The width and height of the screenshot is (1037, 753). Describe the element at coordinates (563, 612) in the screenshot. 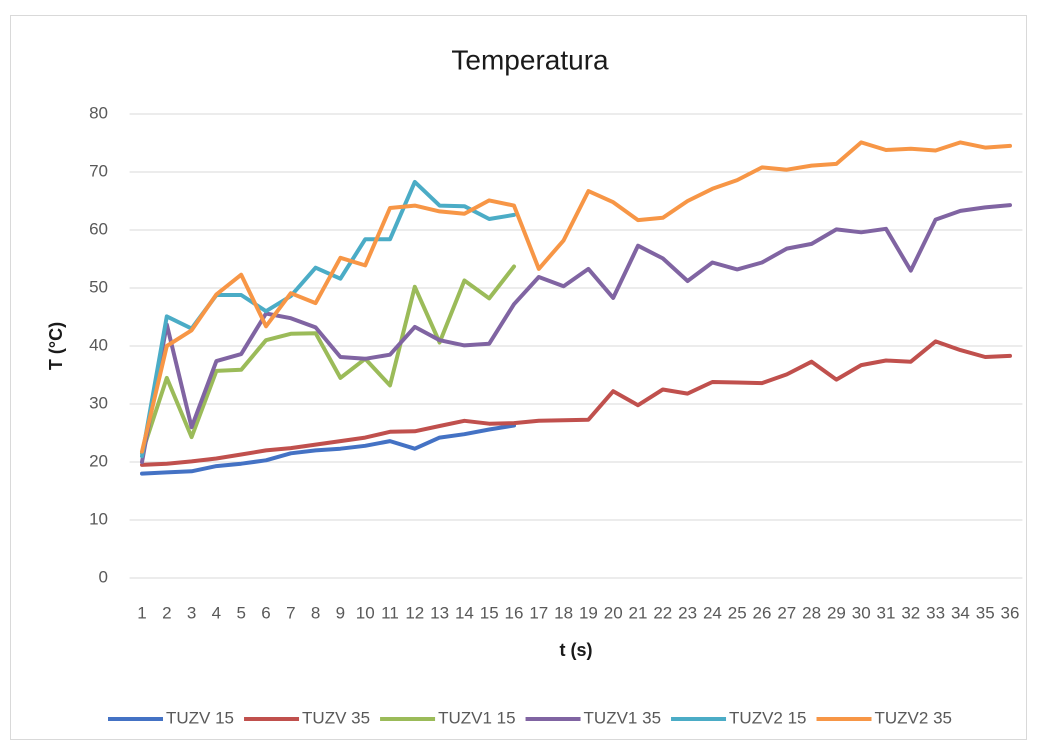

I see `x-tick-label: 18` at that location.